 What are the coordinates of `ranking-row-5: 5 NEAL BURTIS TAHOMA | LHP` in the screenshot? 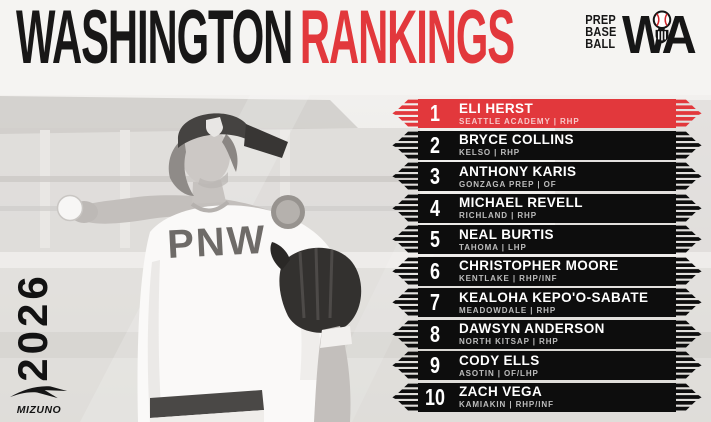 It's located at (547, 239).